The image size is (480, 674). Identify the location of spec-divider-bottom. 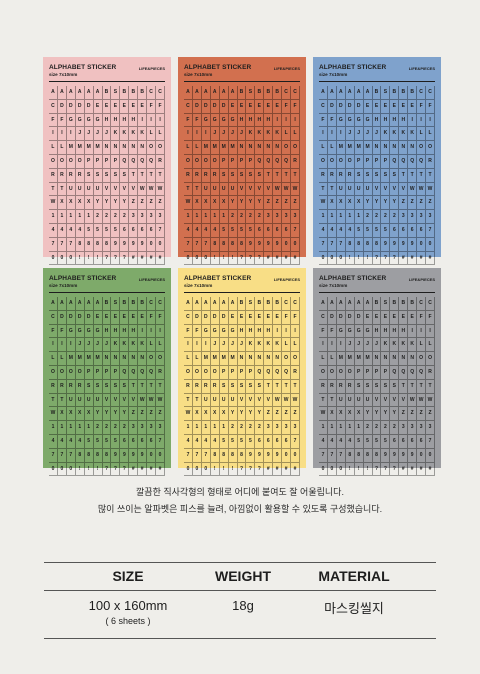
(240, 638).